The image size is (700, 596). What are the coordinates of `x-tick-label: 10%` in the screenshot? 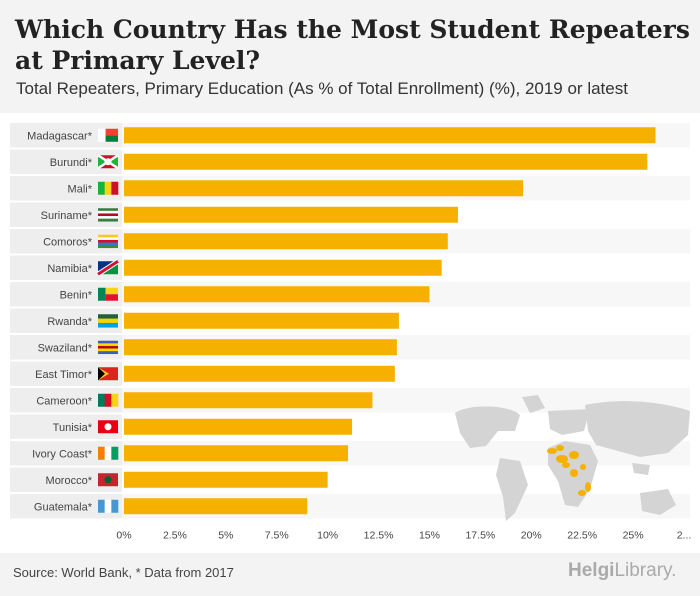 It's located at (327, 536).